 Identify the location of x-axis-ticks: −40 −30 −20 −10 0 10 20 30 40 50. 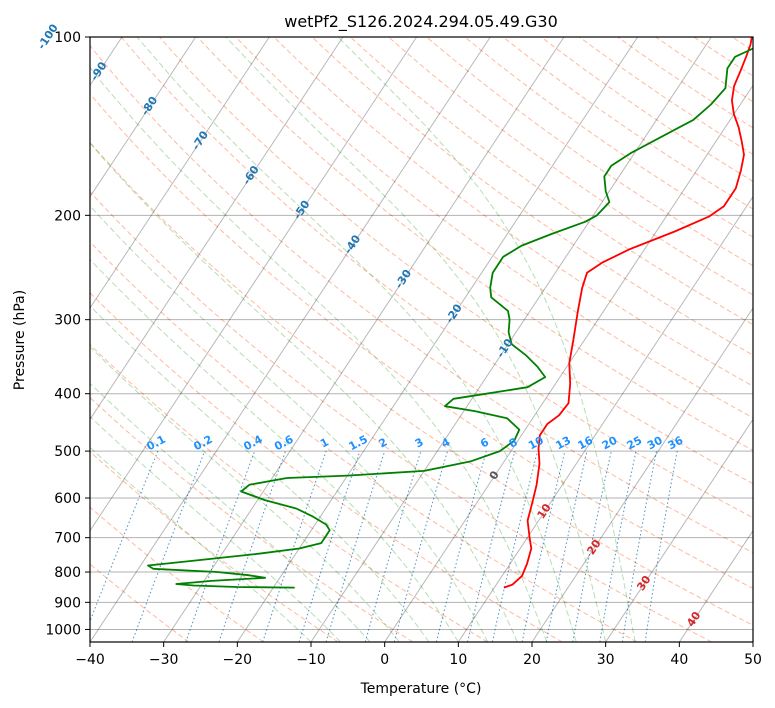
(418, 655).